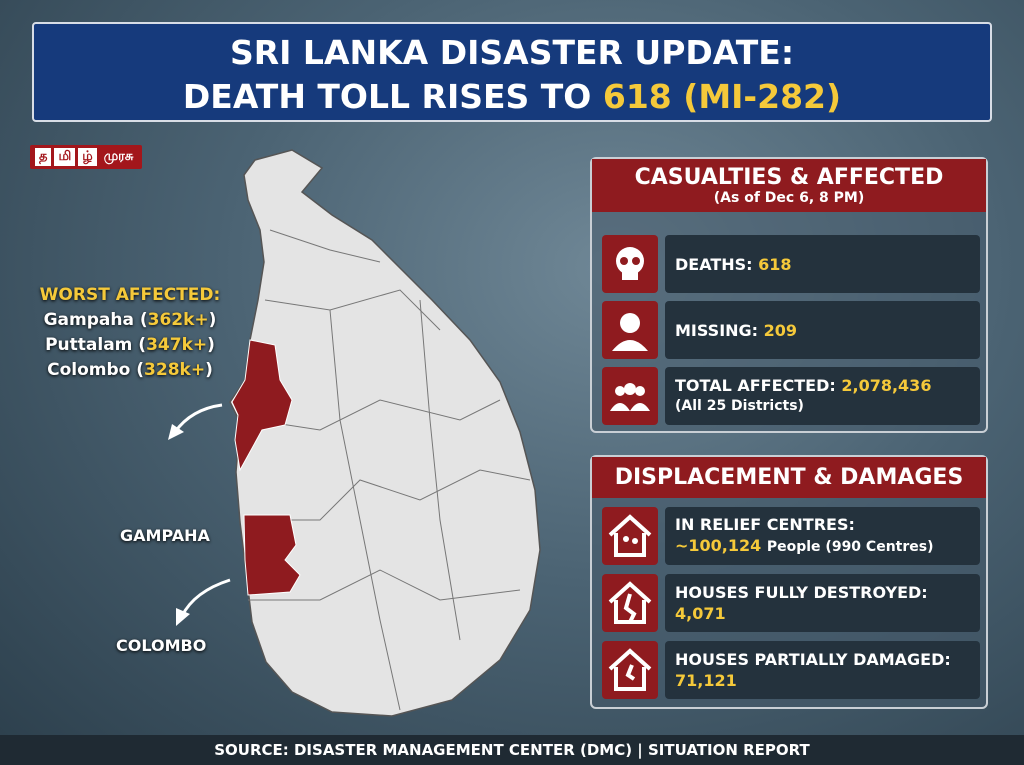  What do you see at coordinates (512, 52) in the screenshot?
I see `title-line: SRI LANKA DISASTER UPDATE:` at bounding box center [512, 52].